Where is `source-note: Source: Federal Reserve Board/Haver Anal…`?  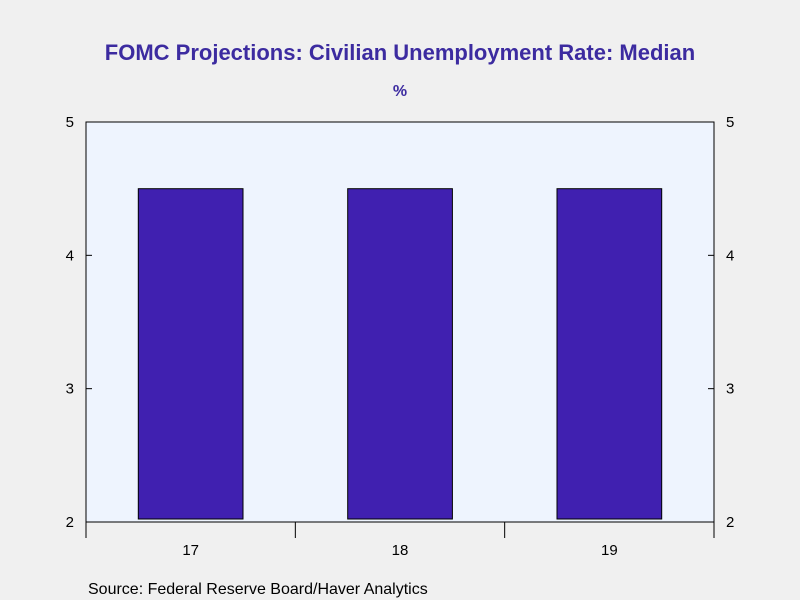
source-note: Source: Federal Reserve Board/Haver Anal… is located at coordinates (258, 589).